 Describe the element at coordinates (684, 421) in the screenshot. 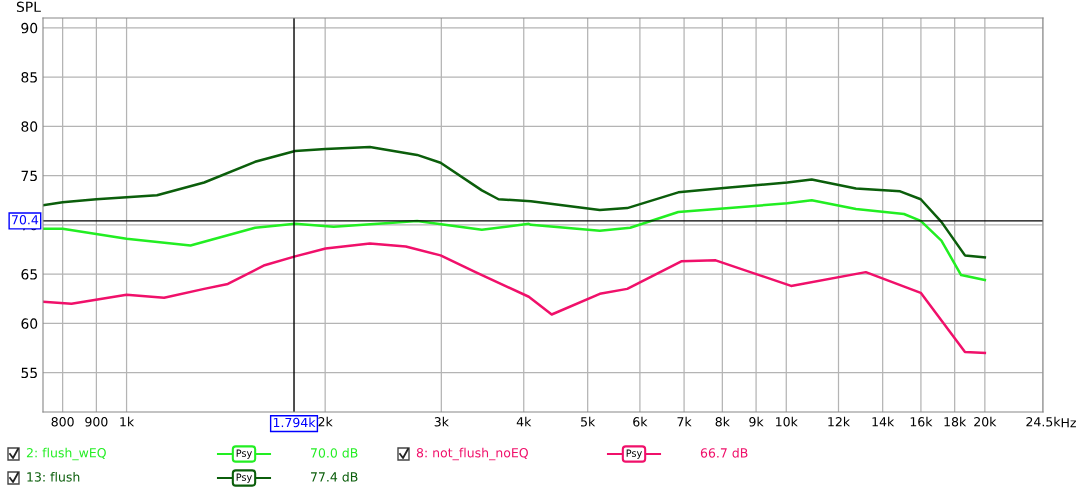

I see `x-tick-label: 7k` at that location.